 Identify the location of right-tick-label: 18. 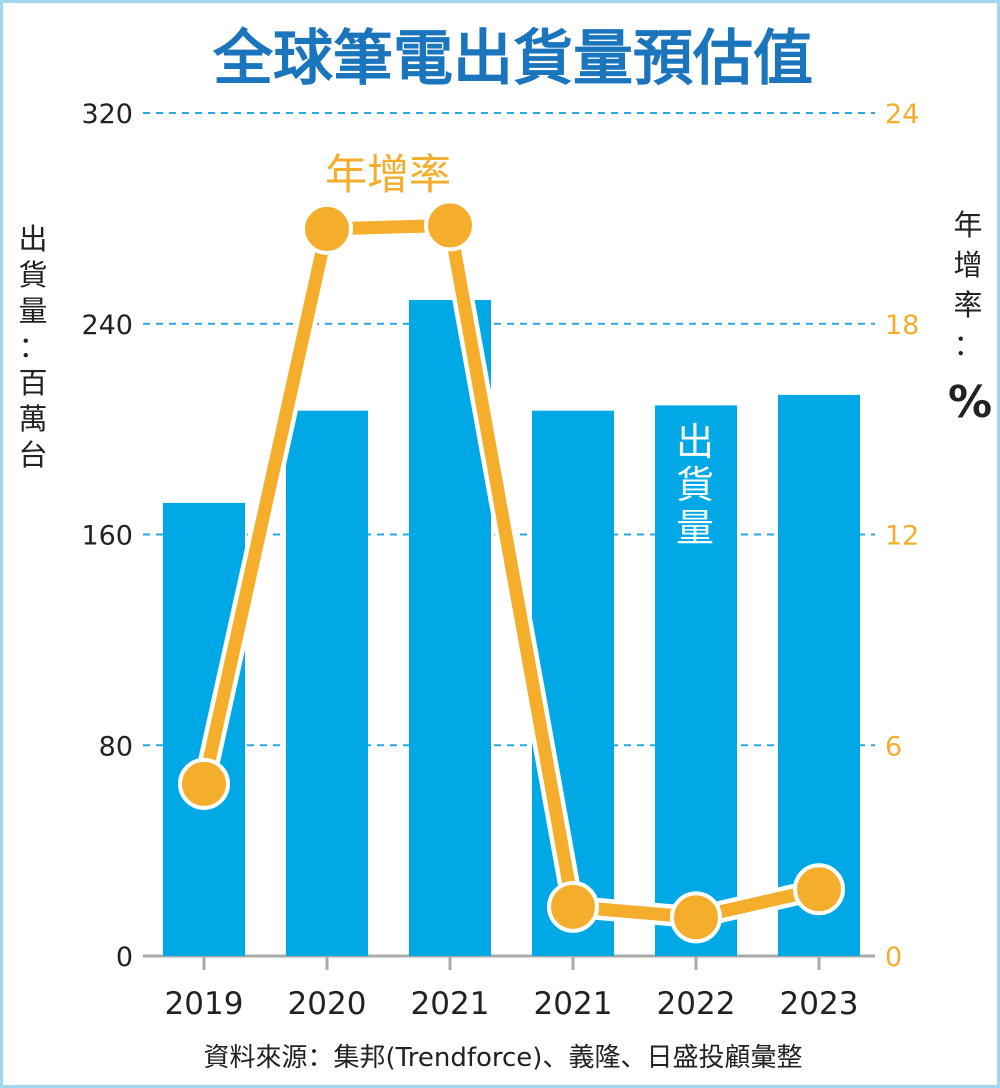
(902, 325).